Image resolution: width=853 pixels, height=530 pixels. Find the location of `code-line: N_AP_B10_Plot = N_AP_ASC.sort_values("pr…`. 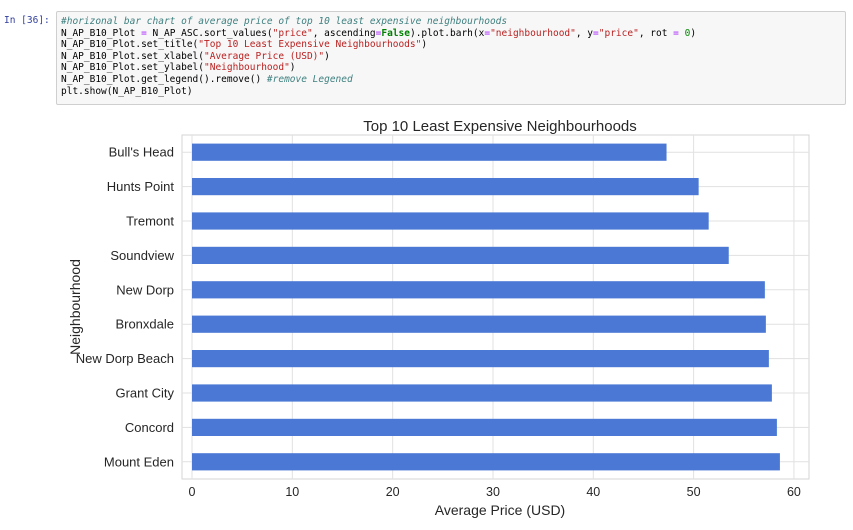

code-line: N_AP_B10_Plot = N_AP_ASC.sort_values("pr… is located at coordinates (453, 34).